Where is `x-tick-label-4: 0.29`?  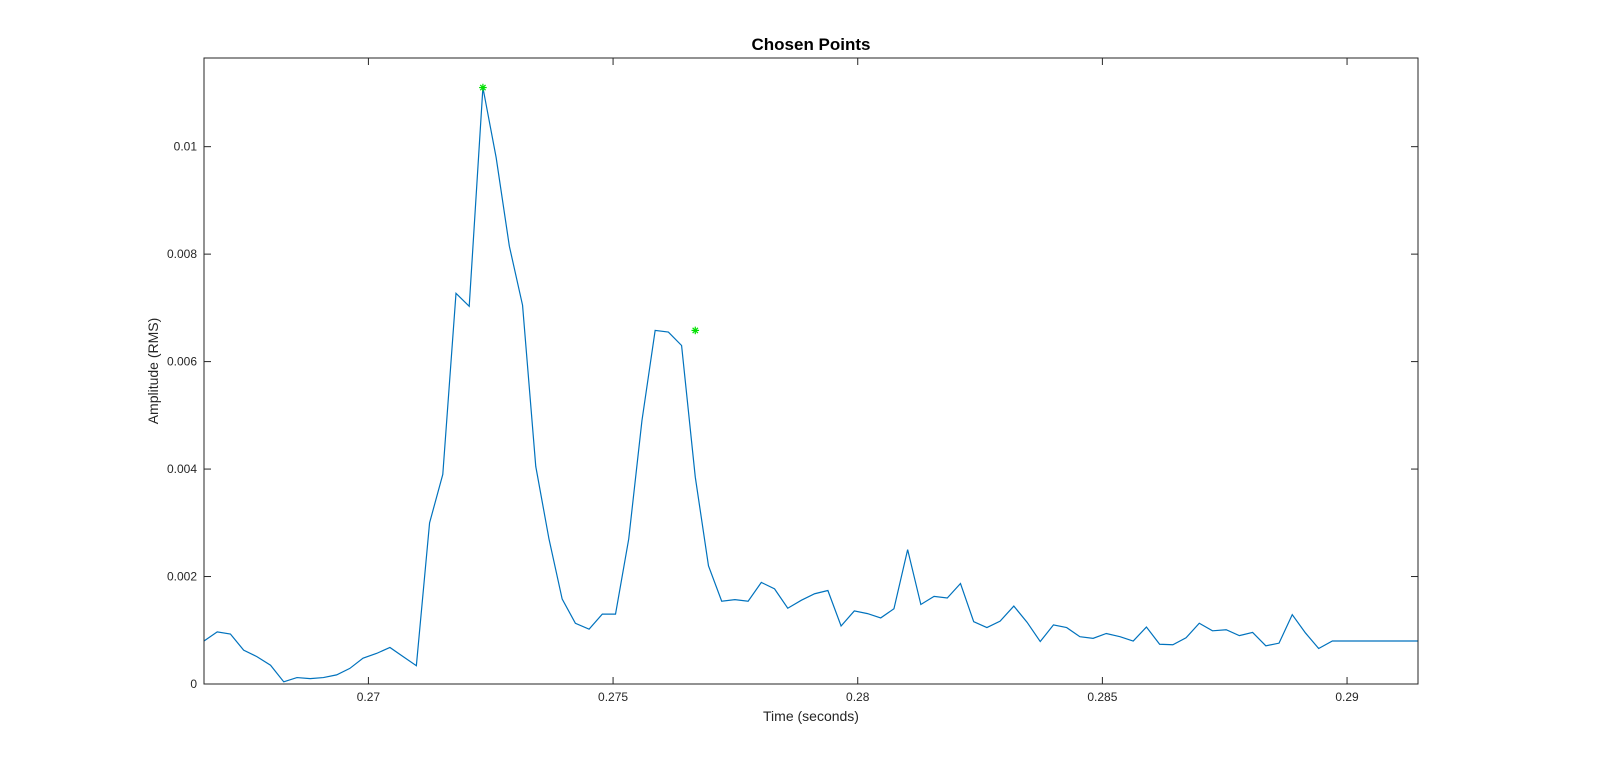 x-tick-label-4: 0.29 is located at coordinates (1347, 697).